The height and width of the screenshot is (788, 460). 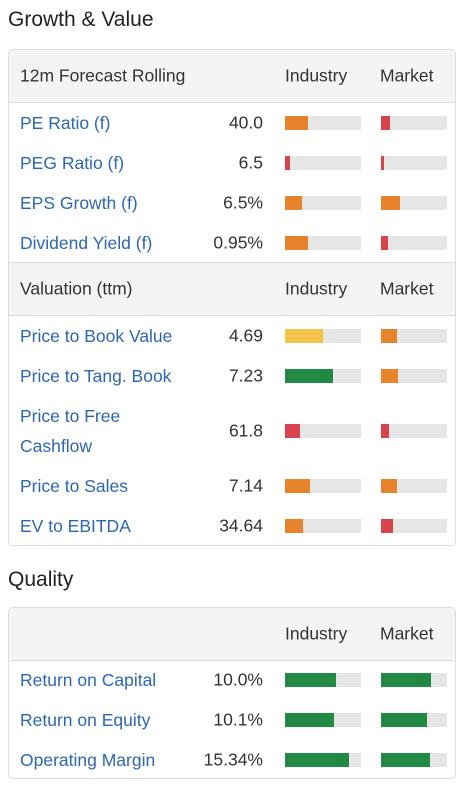 What do you see at coordinates (232, 76) in the screenshot?
I see `forecast-header: 12m Forecast Rolling Industry Market` at bounding box center [232, 76].